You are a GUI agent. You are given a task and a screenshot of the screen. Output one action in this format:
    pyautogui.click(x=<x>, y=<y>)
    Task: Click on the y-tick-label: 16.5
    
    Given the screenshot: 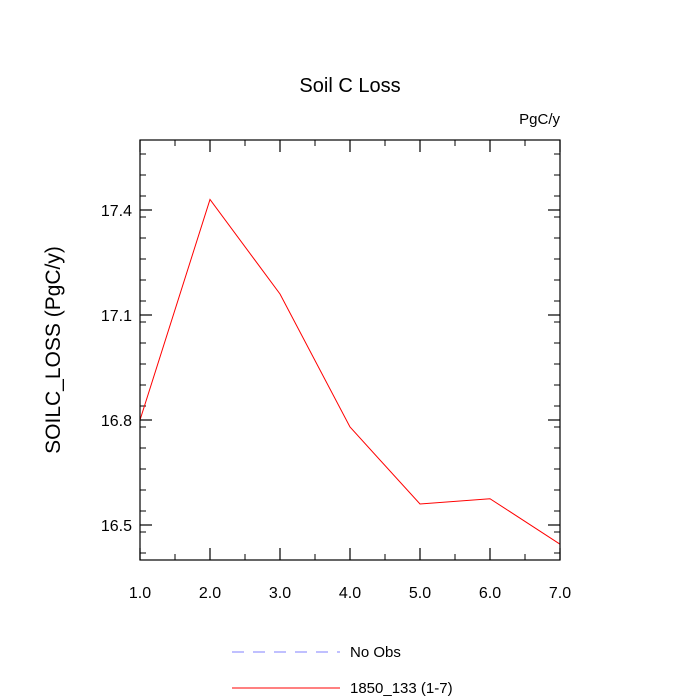 What is the action you would take?
    pyautogui.click(x=116, y=526)
    